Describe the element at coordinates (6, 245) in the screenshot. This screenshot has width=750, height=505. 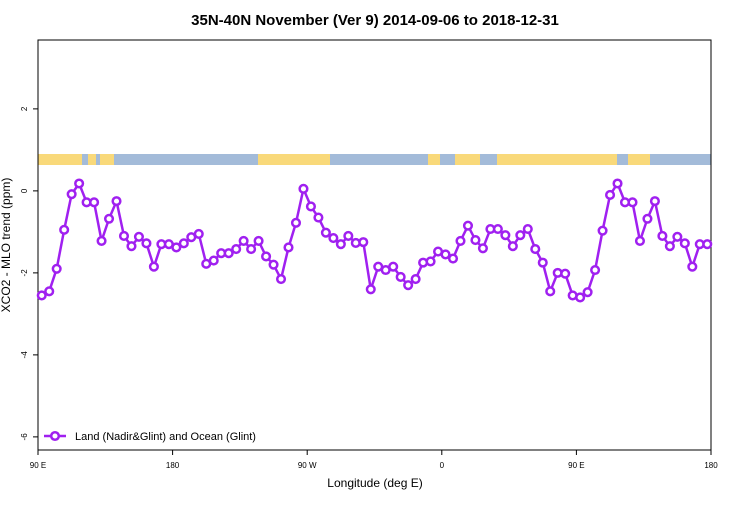
I see `y-axis-label: XCO2 - MLO trend (ppm)` at that location.